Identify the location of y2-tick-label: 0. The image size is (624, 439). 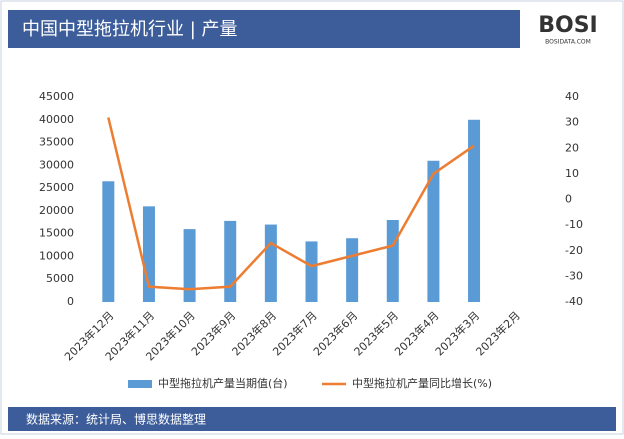
(568, 199).